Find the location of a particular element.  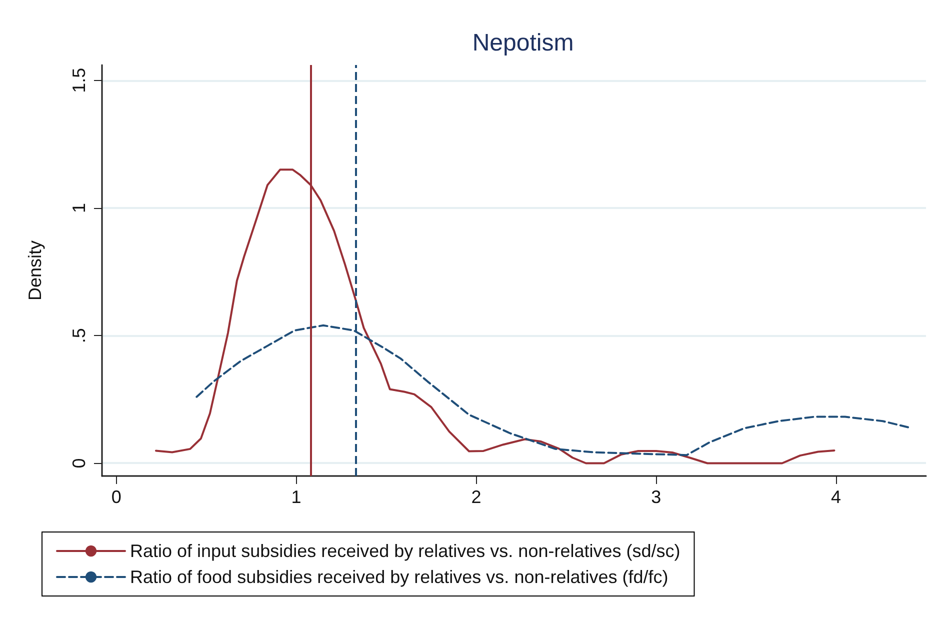

legend-label: Ratio of input subsidies received by relatives vs. non-relatives (sd/sc) is located at coordinates (405, 551).